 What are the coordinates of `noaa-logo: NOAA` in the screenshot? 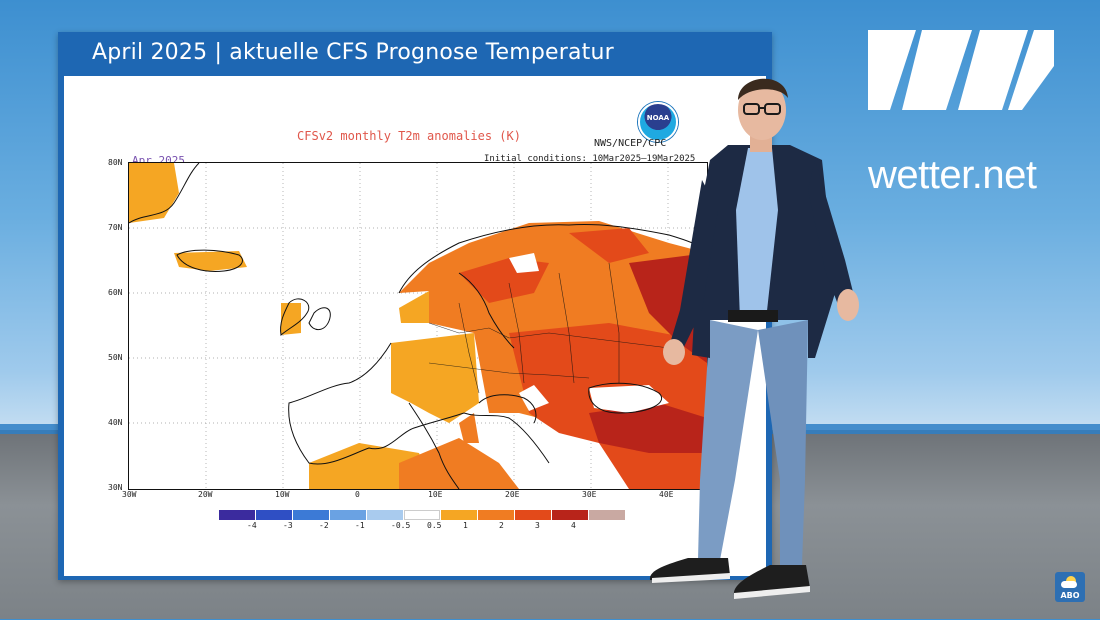 It's located at (658, 122).